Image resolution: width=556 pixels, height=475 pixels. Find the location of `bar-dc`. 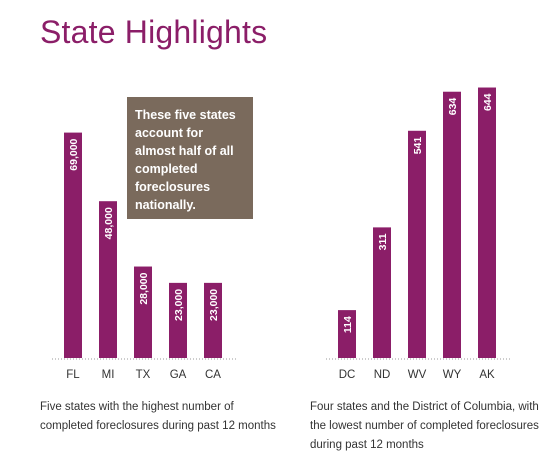

bar-dc is located at coordinates (347, 334).